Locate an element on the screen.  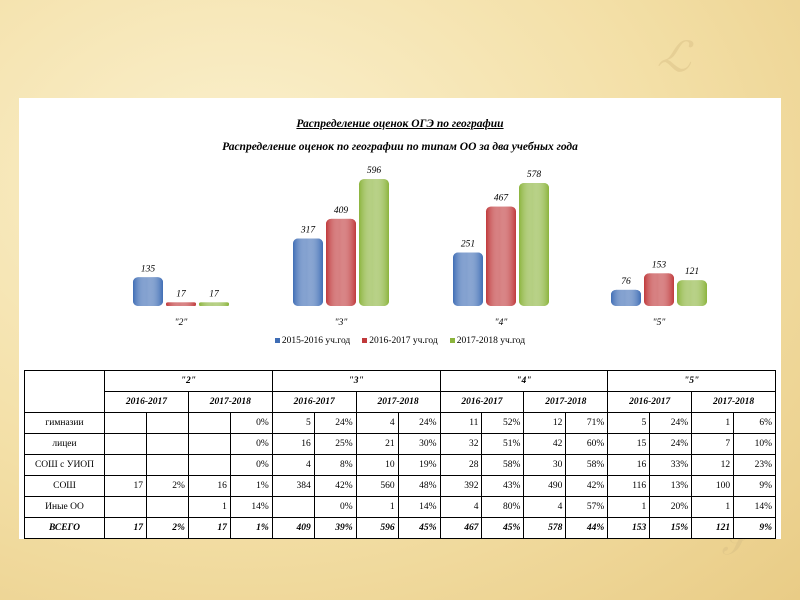
percent-cell: 20% is located at coordinates (671, 507).